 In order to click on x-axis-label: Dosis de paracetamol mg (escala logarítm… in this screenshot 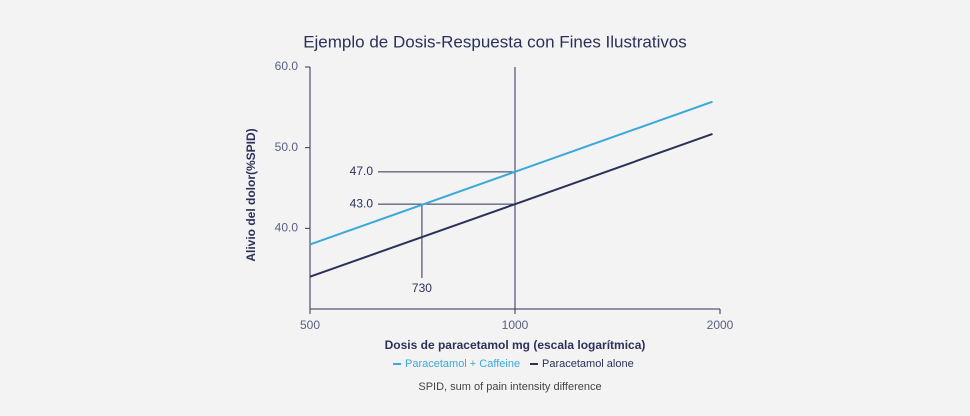, I will do `click(515, 345)`.